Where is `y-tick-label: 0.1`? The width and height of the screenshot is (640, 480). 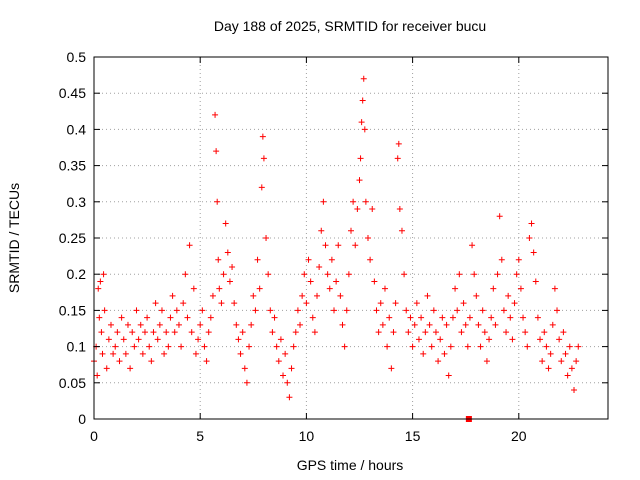 y-tick-label: 0.1 is located at coordinates (77, 347).